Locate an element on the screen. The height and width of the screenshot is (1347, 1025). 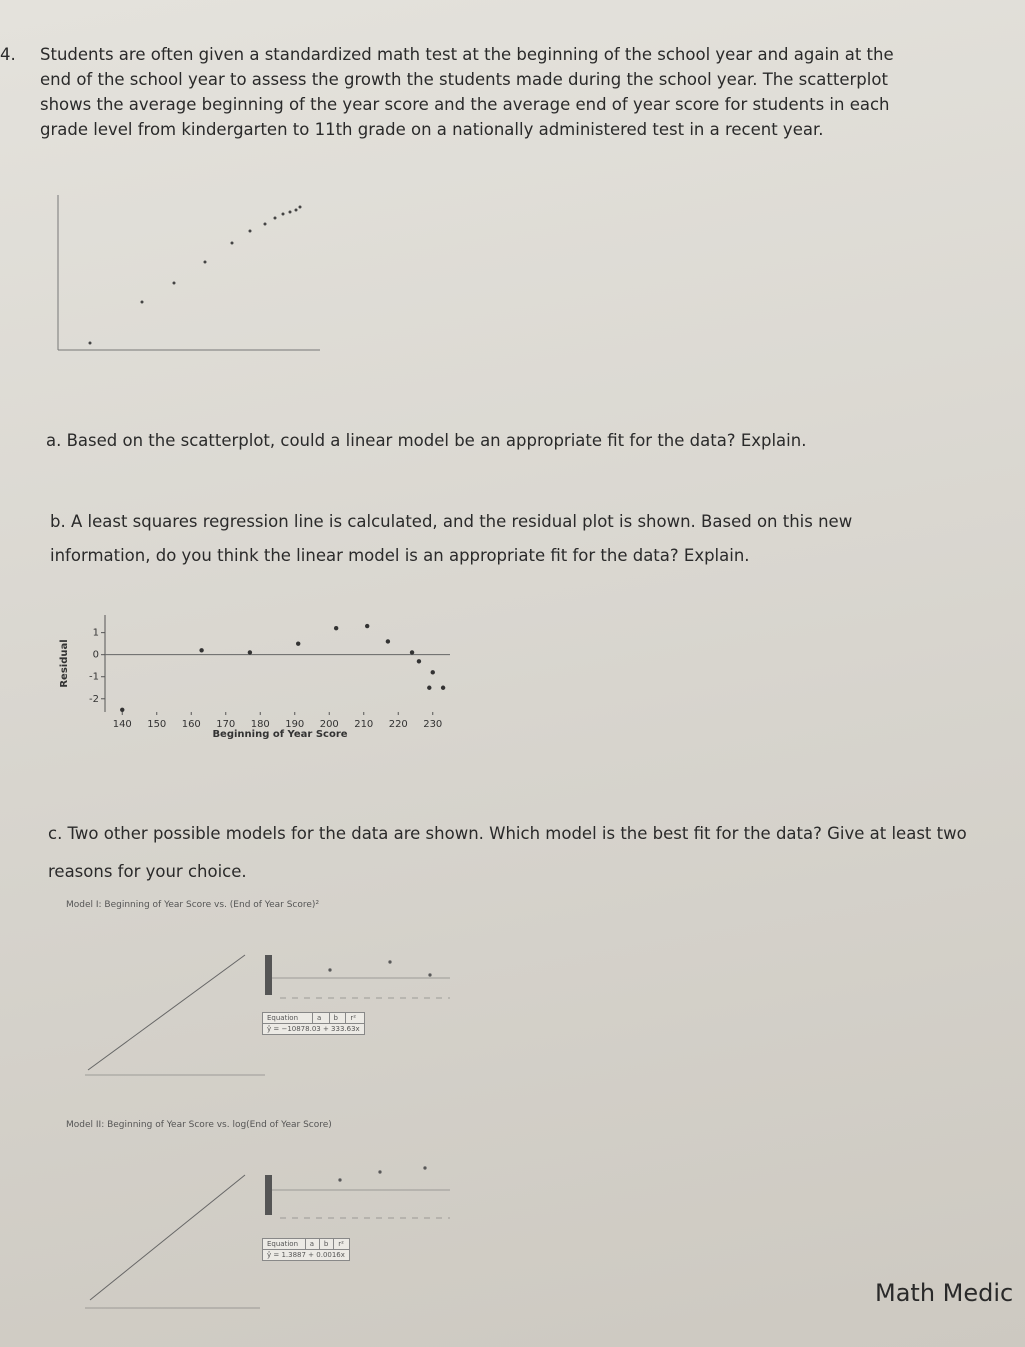
x-axis-label: Beginning of Year Score is located at coordinates (279, 734).